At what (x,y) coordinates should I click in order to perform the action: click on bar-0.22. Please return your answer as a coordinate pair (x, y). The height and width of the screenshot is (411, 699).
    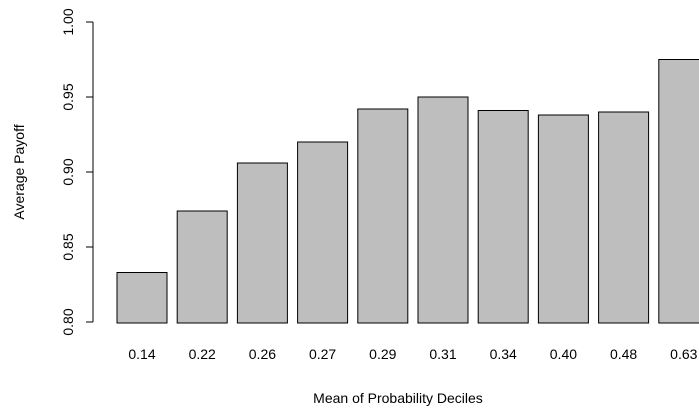
    Looking at the image, I should click on (202, 267).